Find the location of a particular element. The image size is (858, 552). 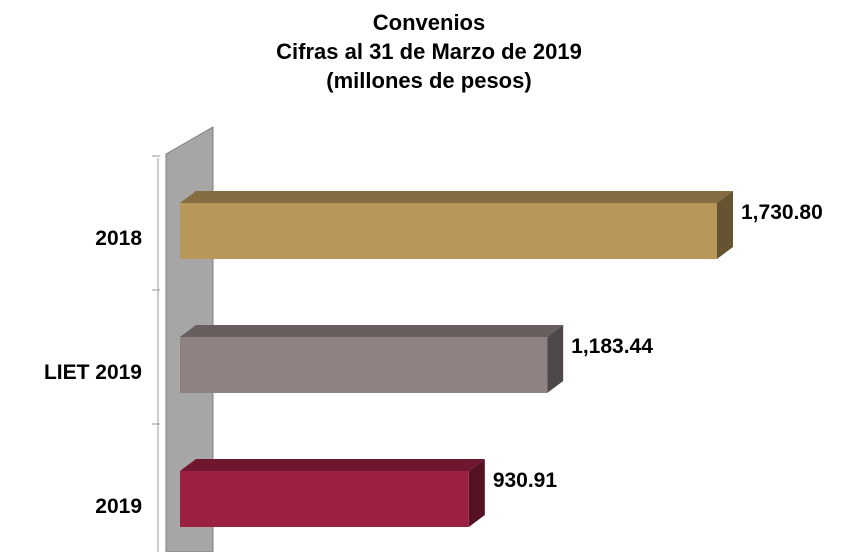

bar-value-label: 1,730.80 is located at coordinates (782, 212).